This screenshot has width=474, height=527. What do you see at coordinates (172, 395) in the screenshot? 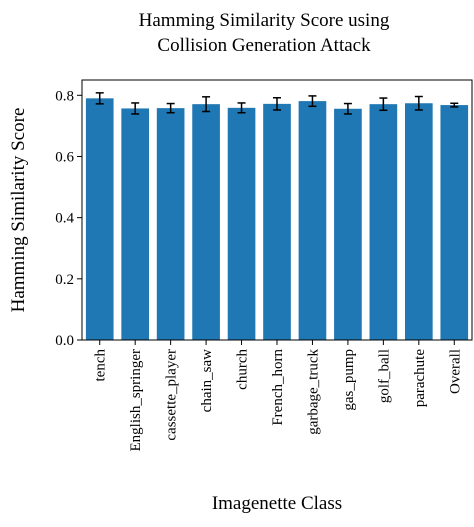
I see `x-tick-label: cassette_player` at bounding box center [172, 395].